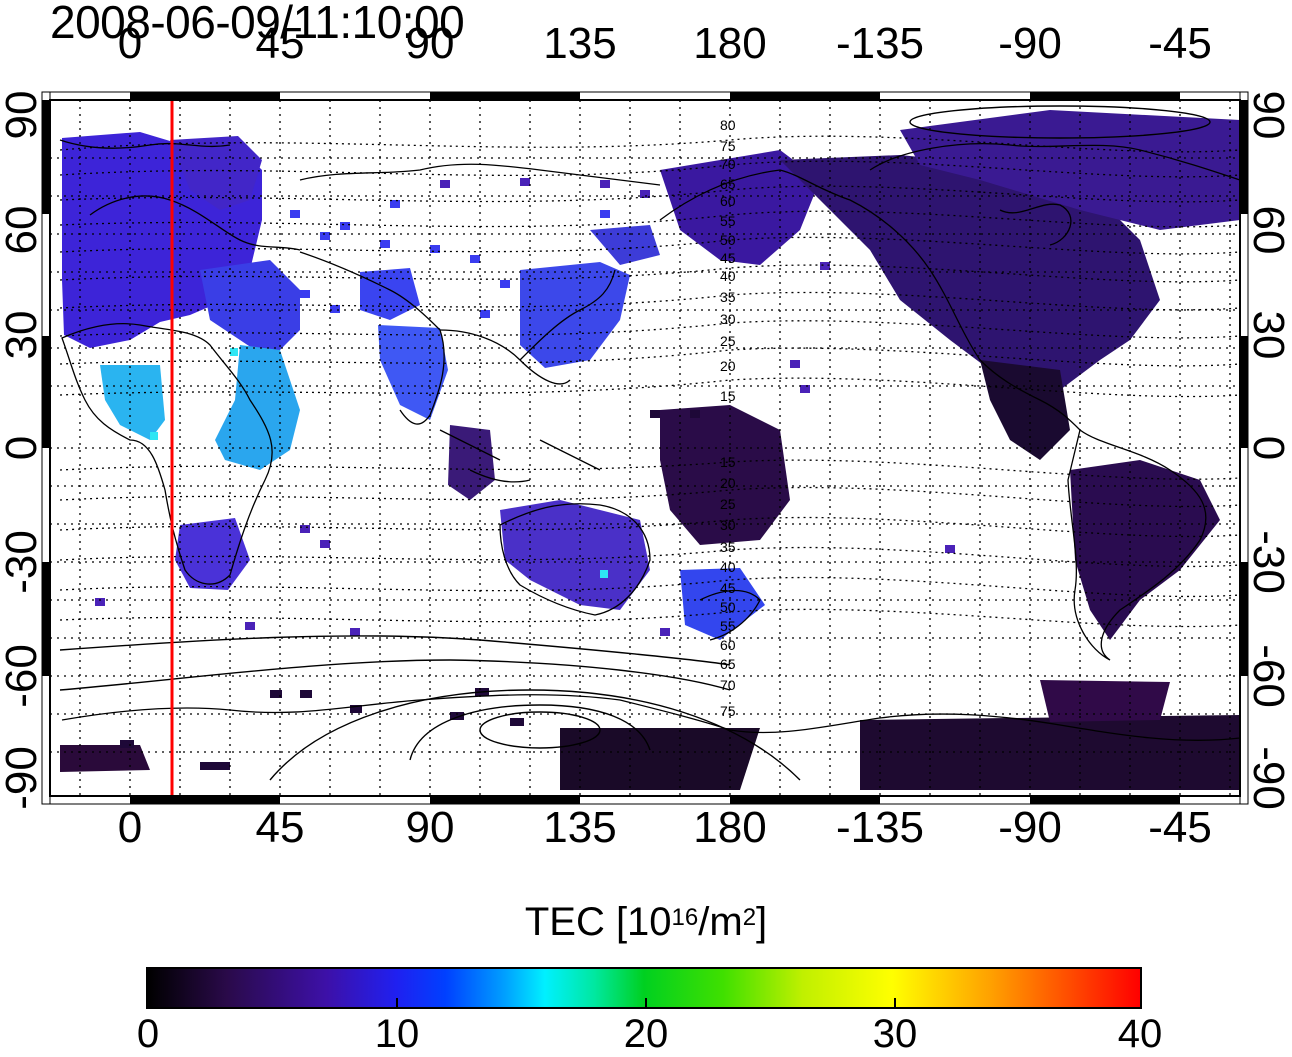 The height and width of the screenshot is (1057, 1292). What do you see at coordinates (105, 758) in the screenshot?
I see `tec-patch-antarctic-west` at bounding box center [105, 758].